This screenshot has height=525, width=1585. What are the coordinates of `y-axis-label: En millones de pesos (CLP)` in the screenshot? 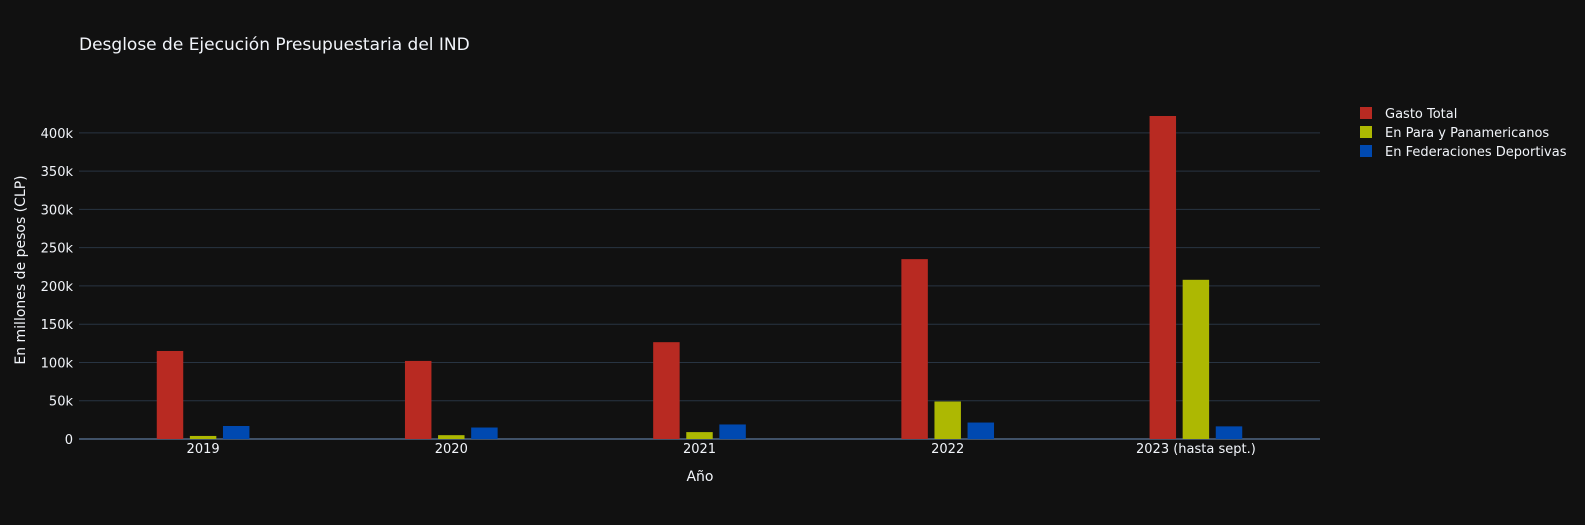 It's located at (21, 269).